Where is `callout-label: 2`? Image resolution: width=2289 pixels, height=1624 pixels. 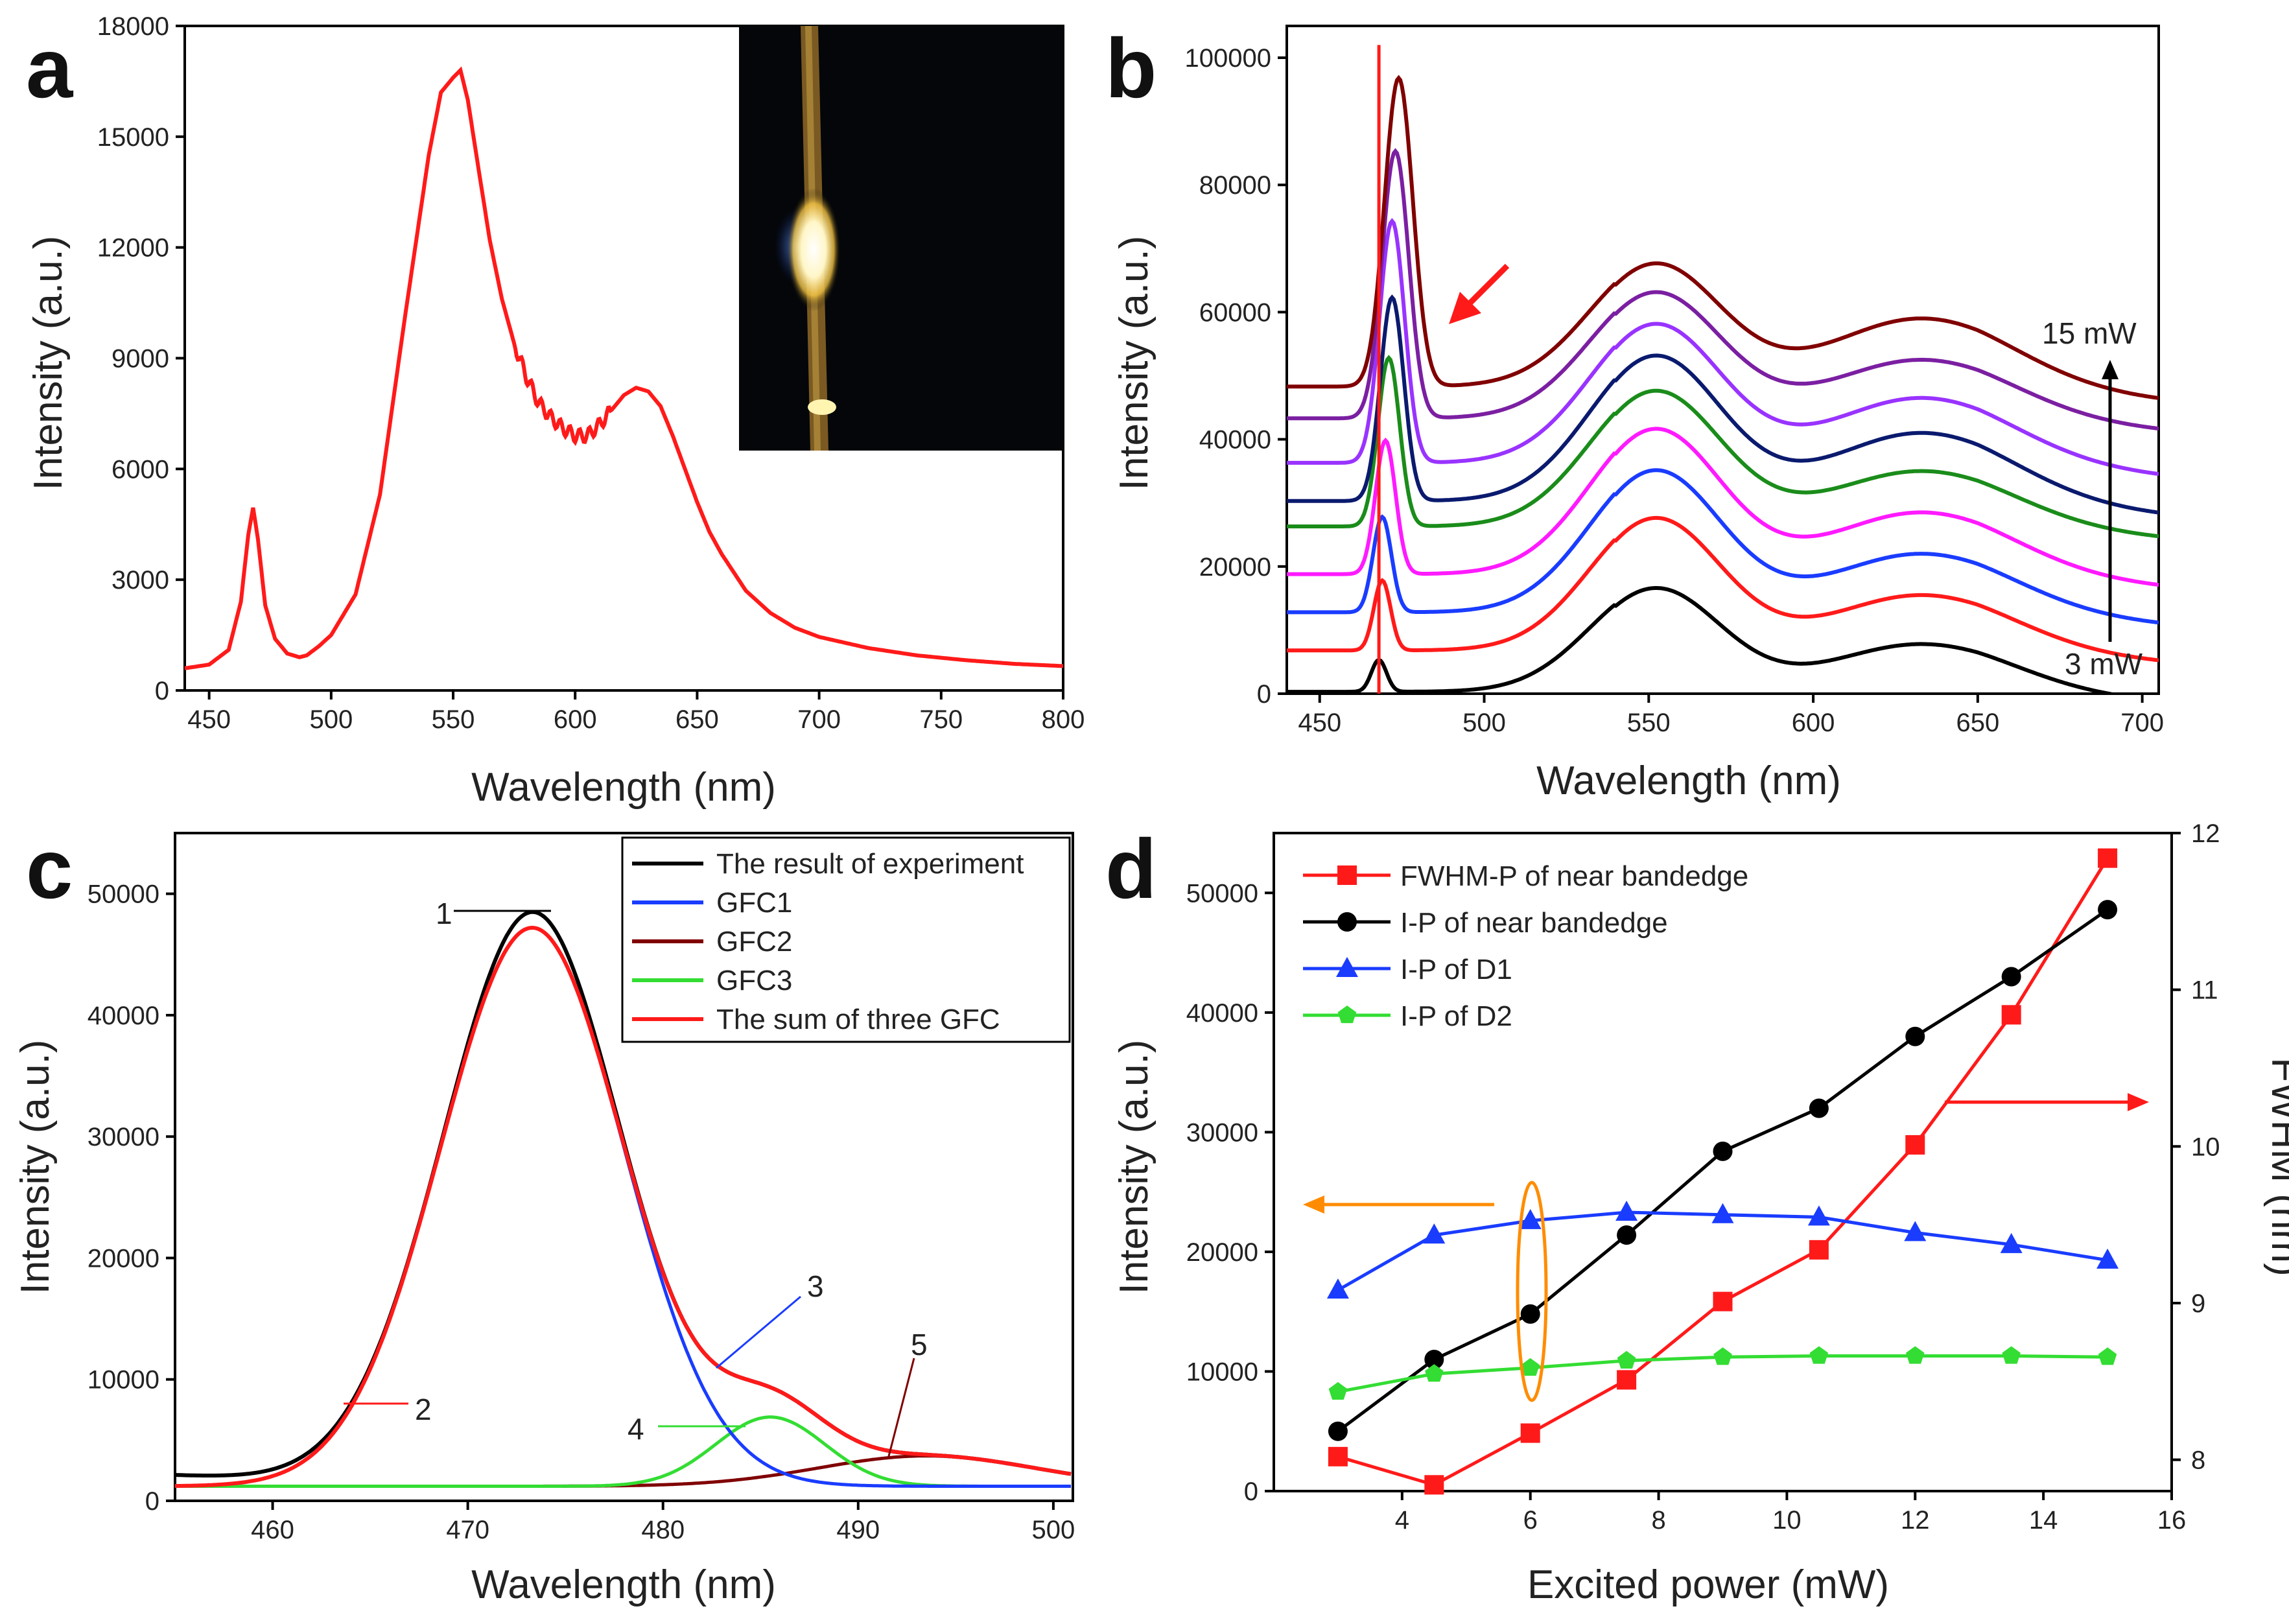
callout-label: 2 is located at coordinates (423, 1410).